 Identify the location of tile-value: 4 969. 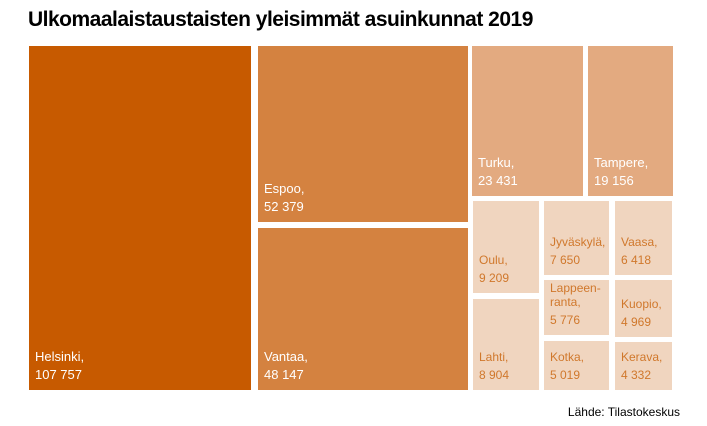
(636, 322).